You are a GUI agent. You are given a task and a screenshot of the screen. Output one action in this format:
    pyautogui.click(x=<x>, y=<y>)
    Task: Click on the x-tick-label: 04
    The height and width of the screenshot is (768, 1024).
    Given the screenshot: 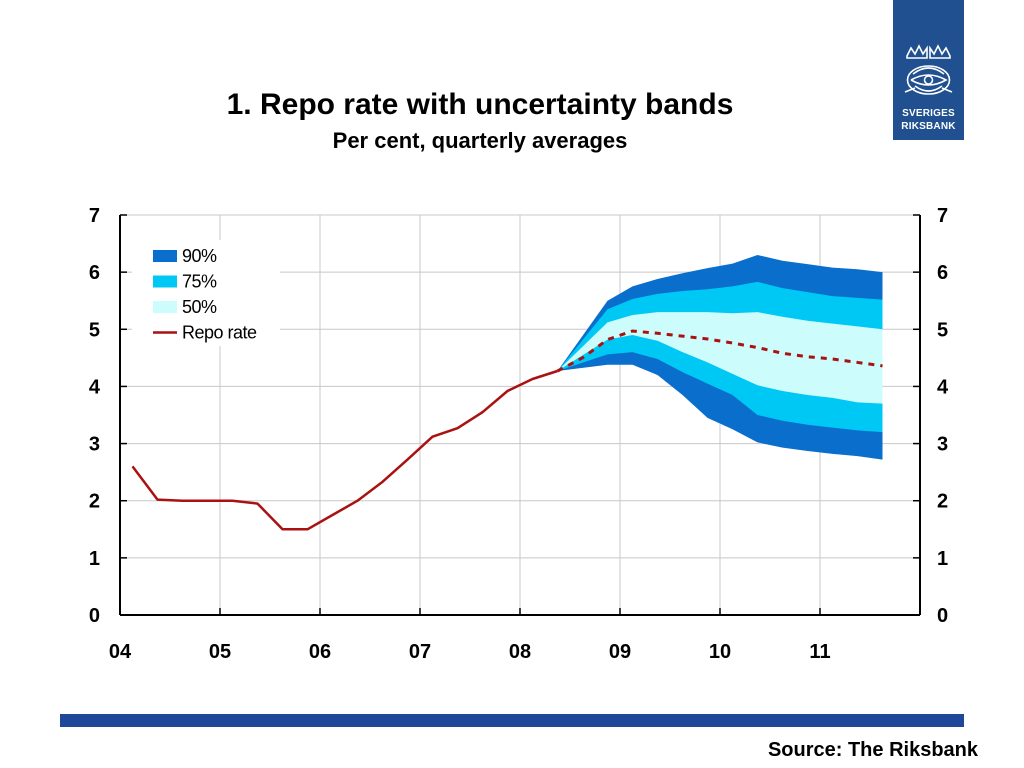 What is the action you would take?
    pyautogui.click(x=120, y=652)
    